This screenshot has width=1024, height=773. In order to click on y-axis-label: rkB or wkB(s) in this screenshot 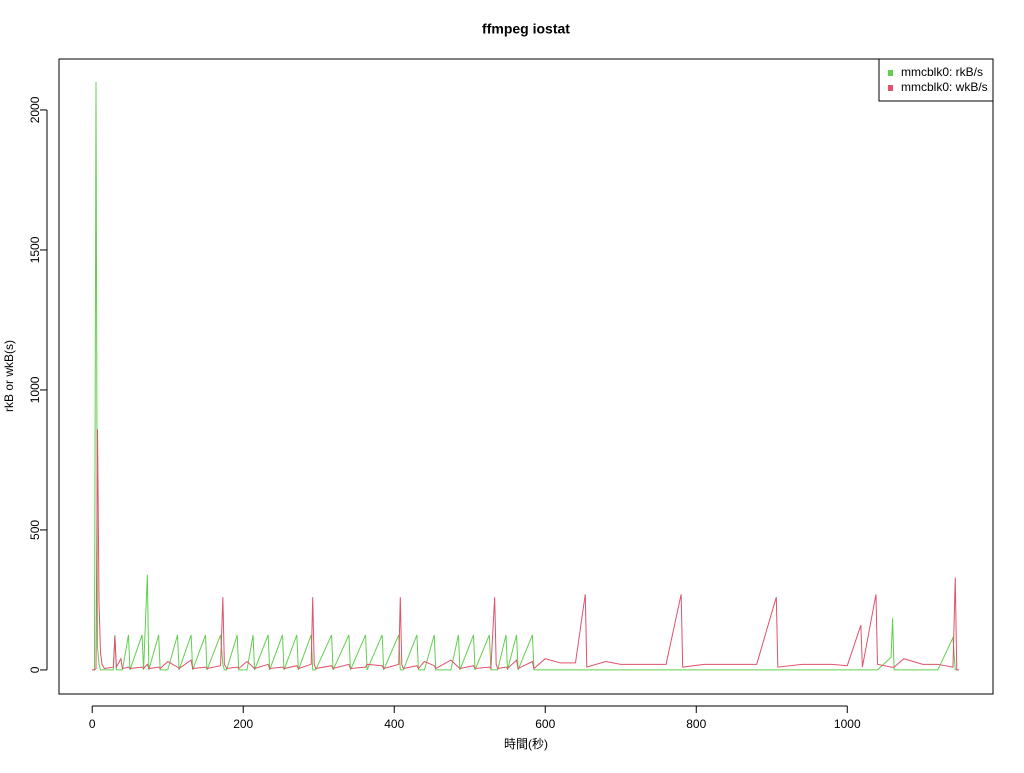, I will do `click(9, 376)`.